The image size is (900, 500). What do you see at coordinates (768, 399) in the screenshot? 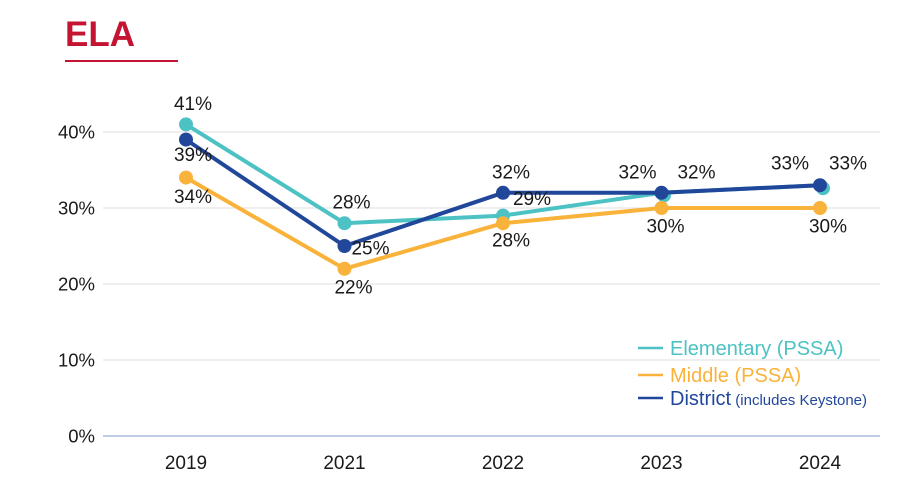
I see `legend-label-district: District (includes Keystone)` at bounding box center [768, 399].